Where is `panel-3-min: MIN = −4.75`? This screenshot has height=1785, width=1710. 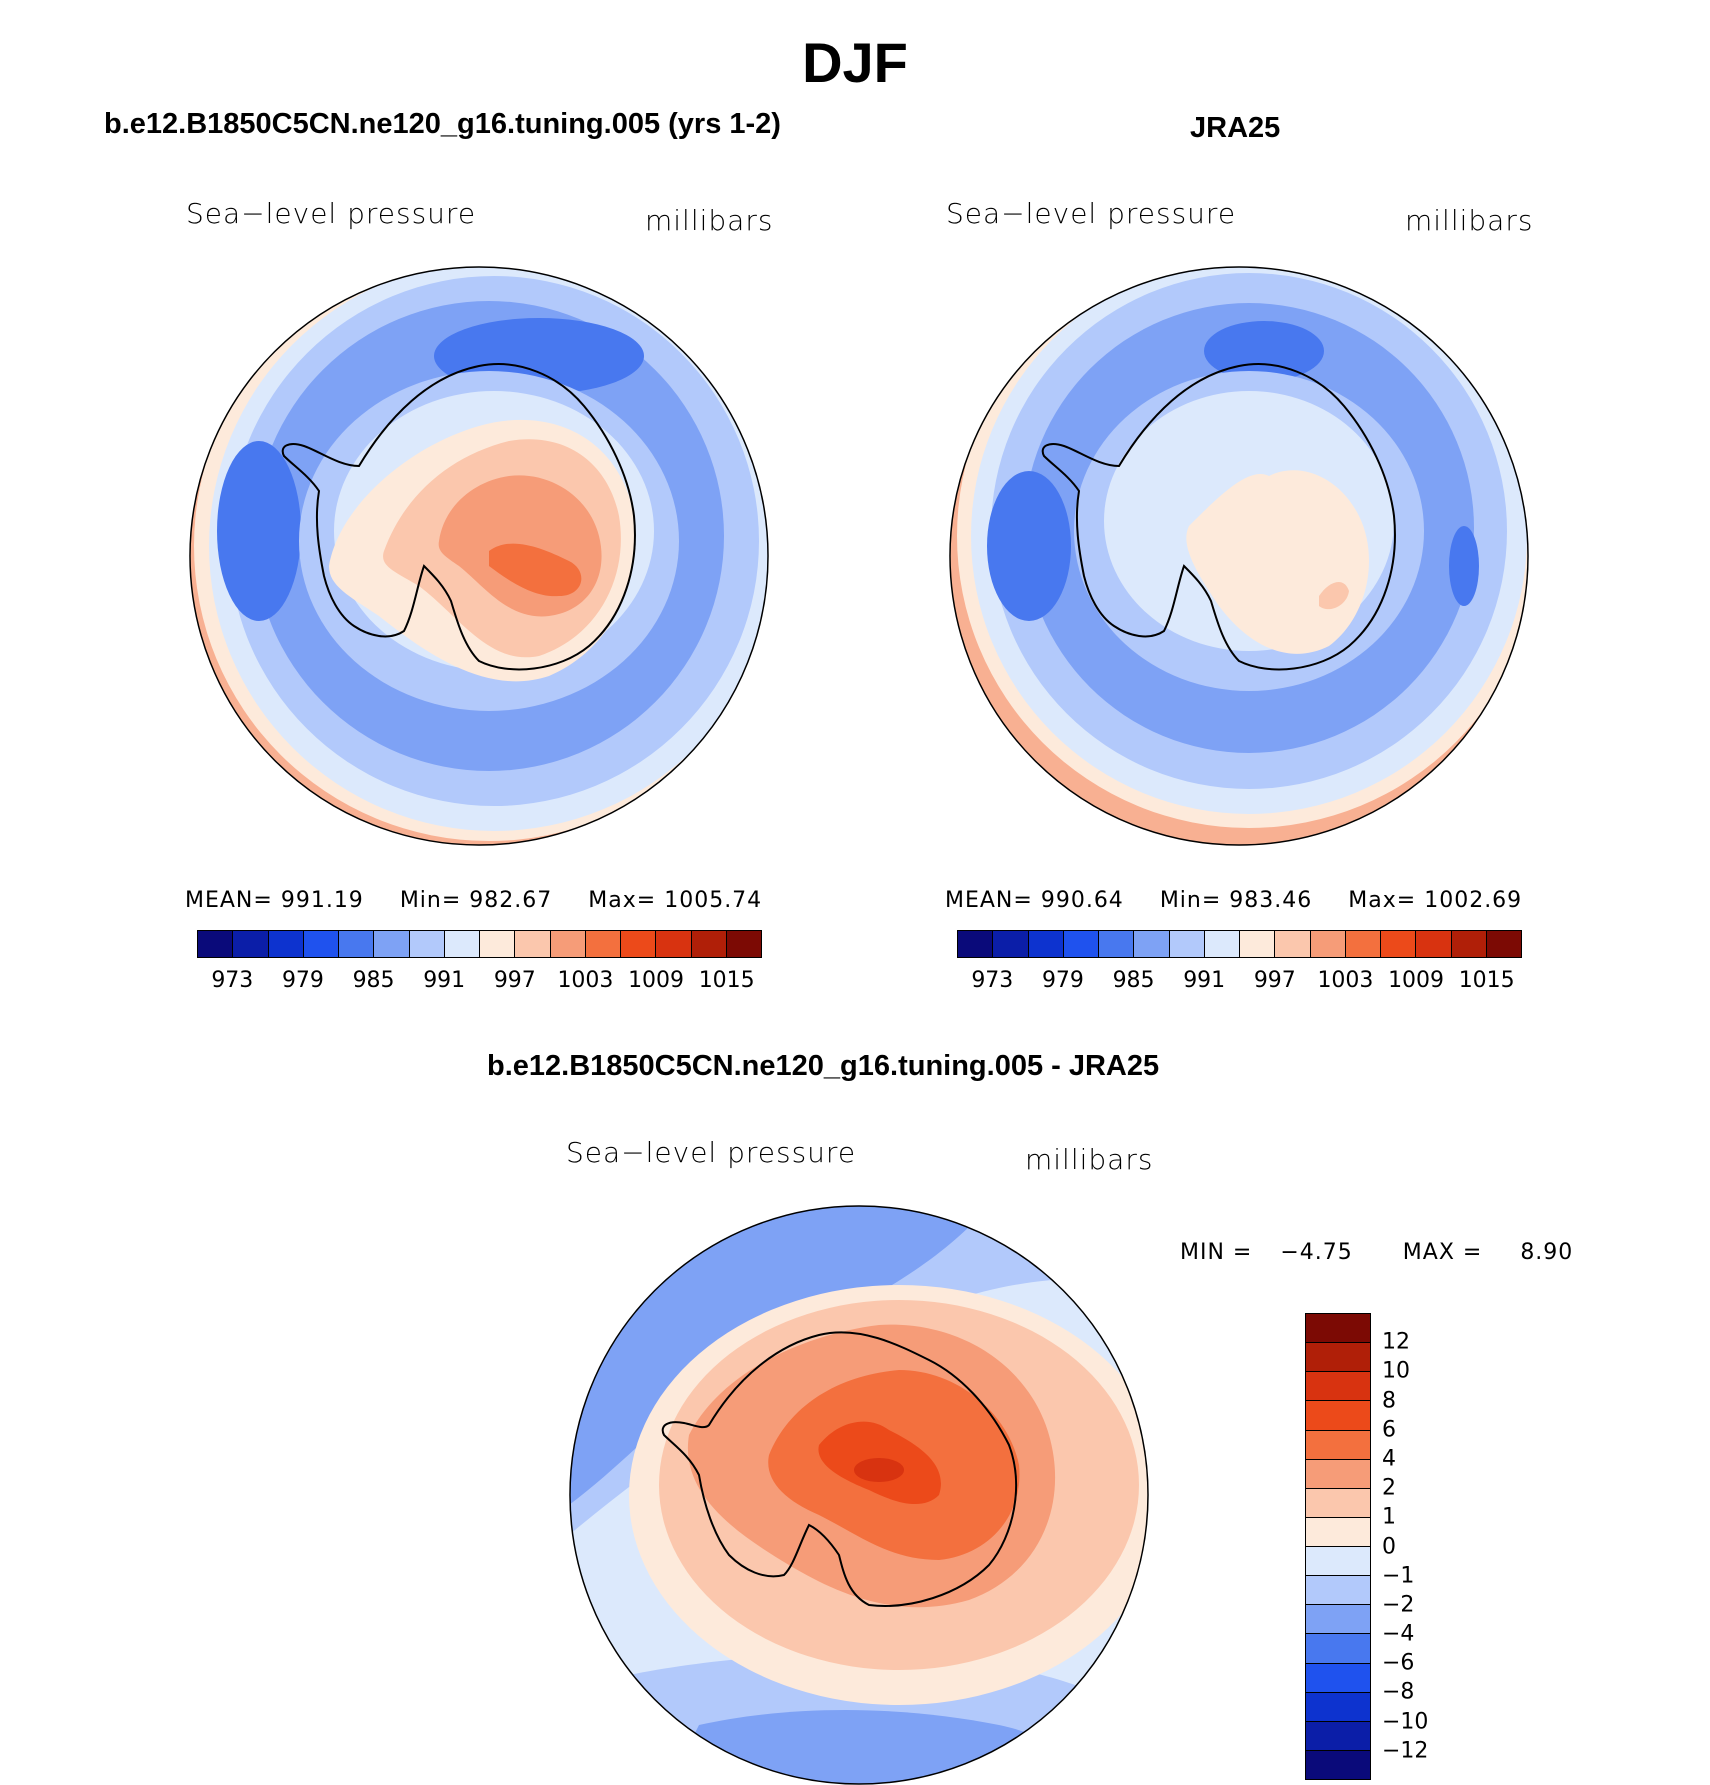 panel-3-min: MIN = −4.75 is located at coordinates (1266, 1252).